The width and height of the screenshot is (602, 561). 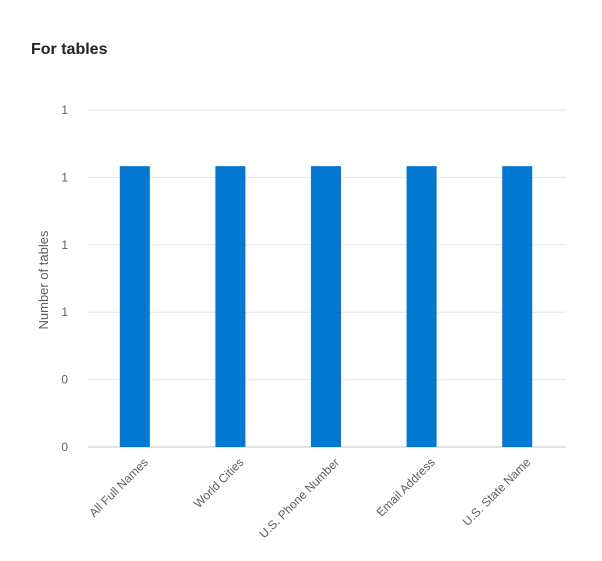 I want to click on x-tick-label: All Full Names, so click(x=118, y=487).